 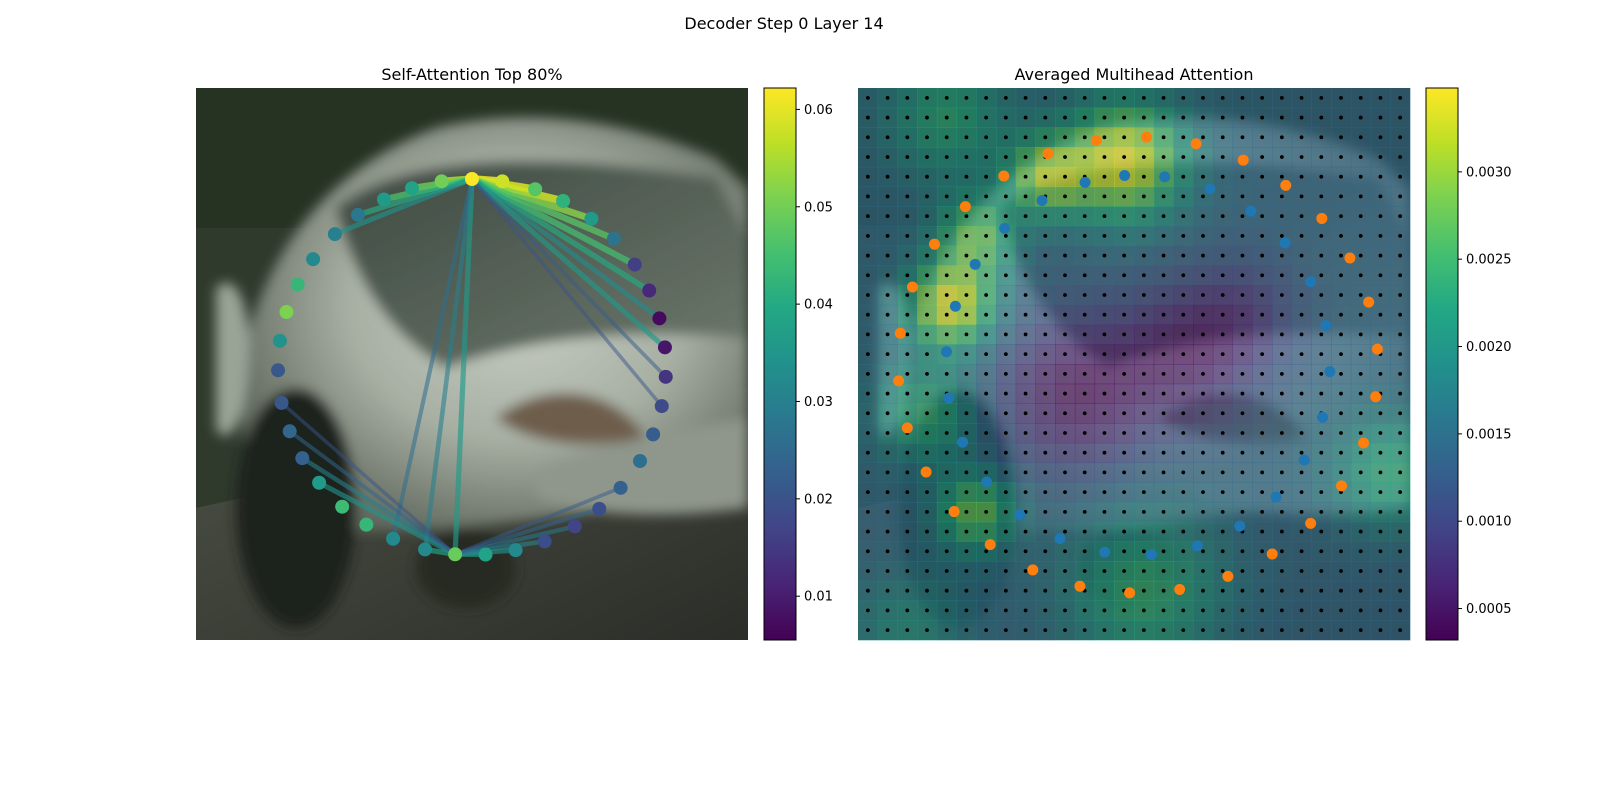 What do you see at coordinates (568, 263) in the screenshot?
I see `attention-edge` at bounding box center [568, 263].